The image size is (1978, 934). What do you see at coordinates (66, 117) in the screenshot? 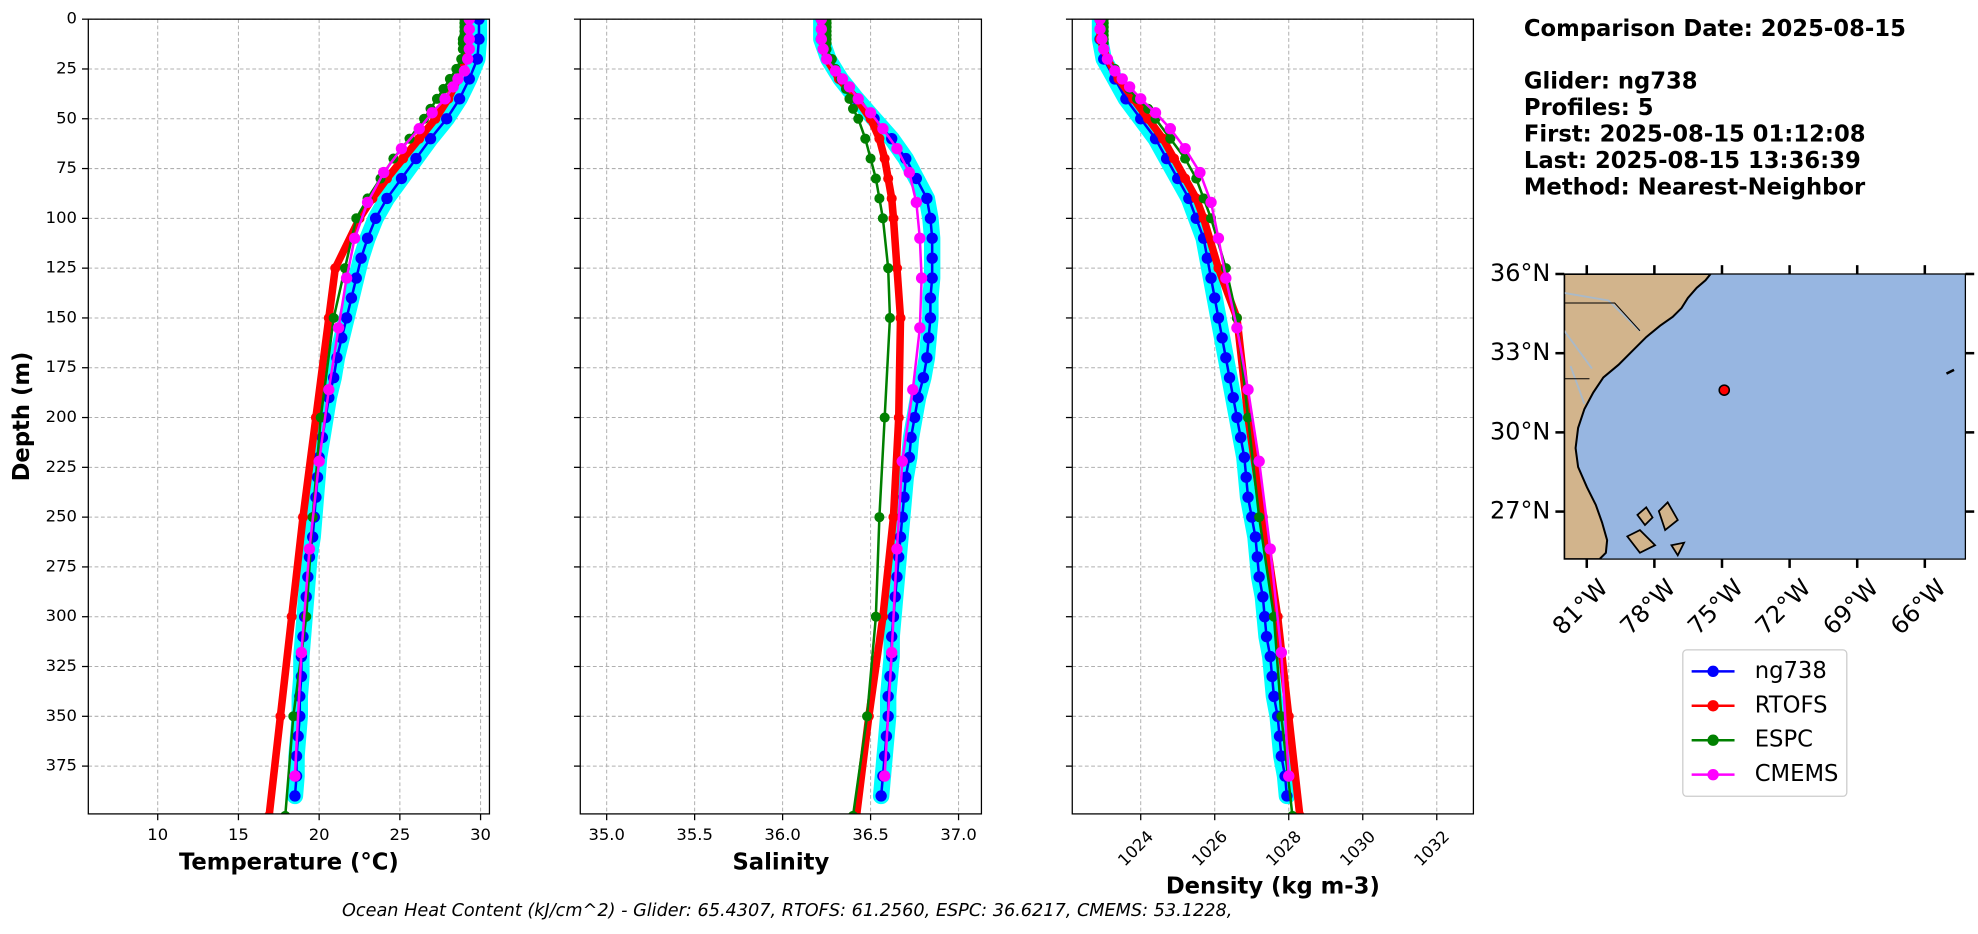
I see `y-tick-label: 50` at bounding box center [66, 117].